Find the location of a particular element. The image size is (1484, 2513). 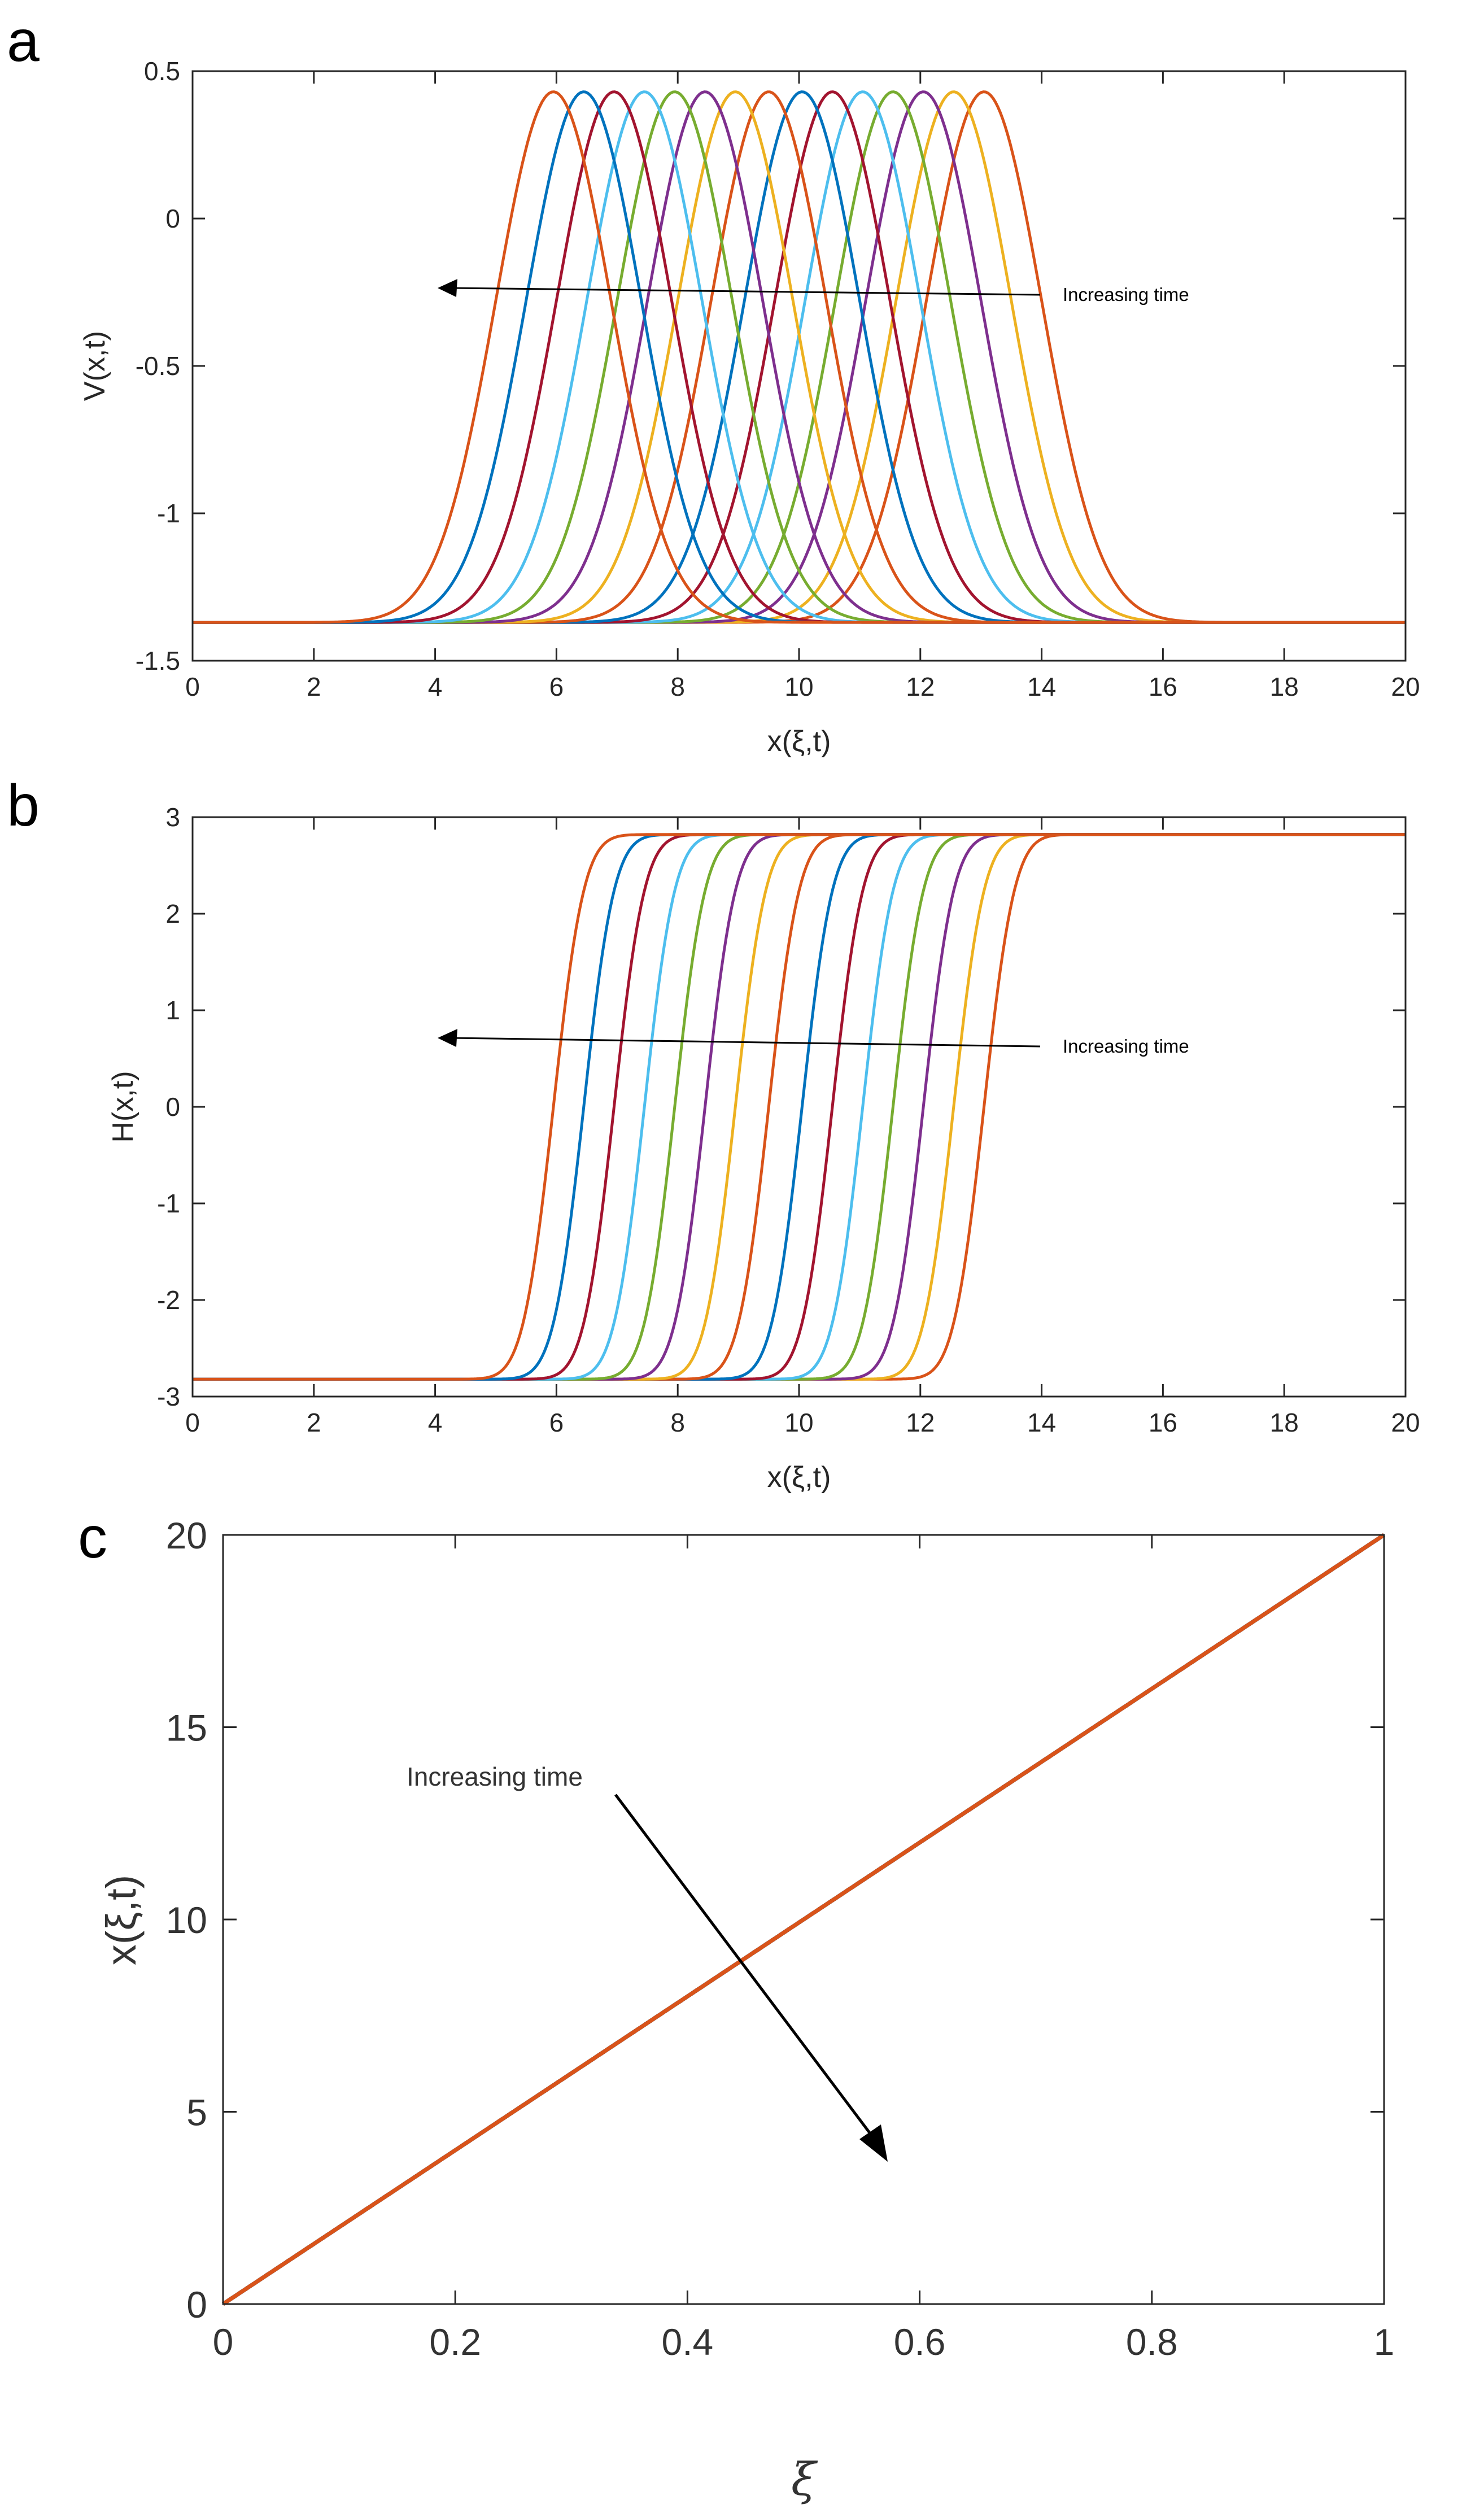

y-tick-label: 1 is located at coordinates (172, 1010).